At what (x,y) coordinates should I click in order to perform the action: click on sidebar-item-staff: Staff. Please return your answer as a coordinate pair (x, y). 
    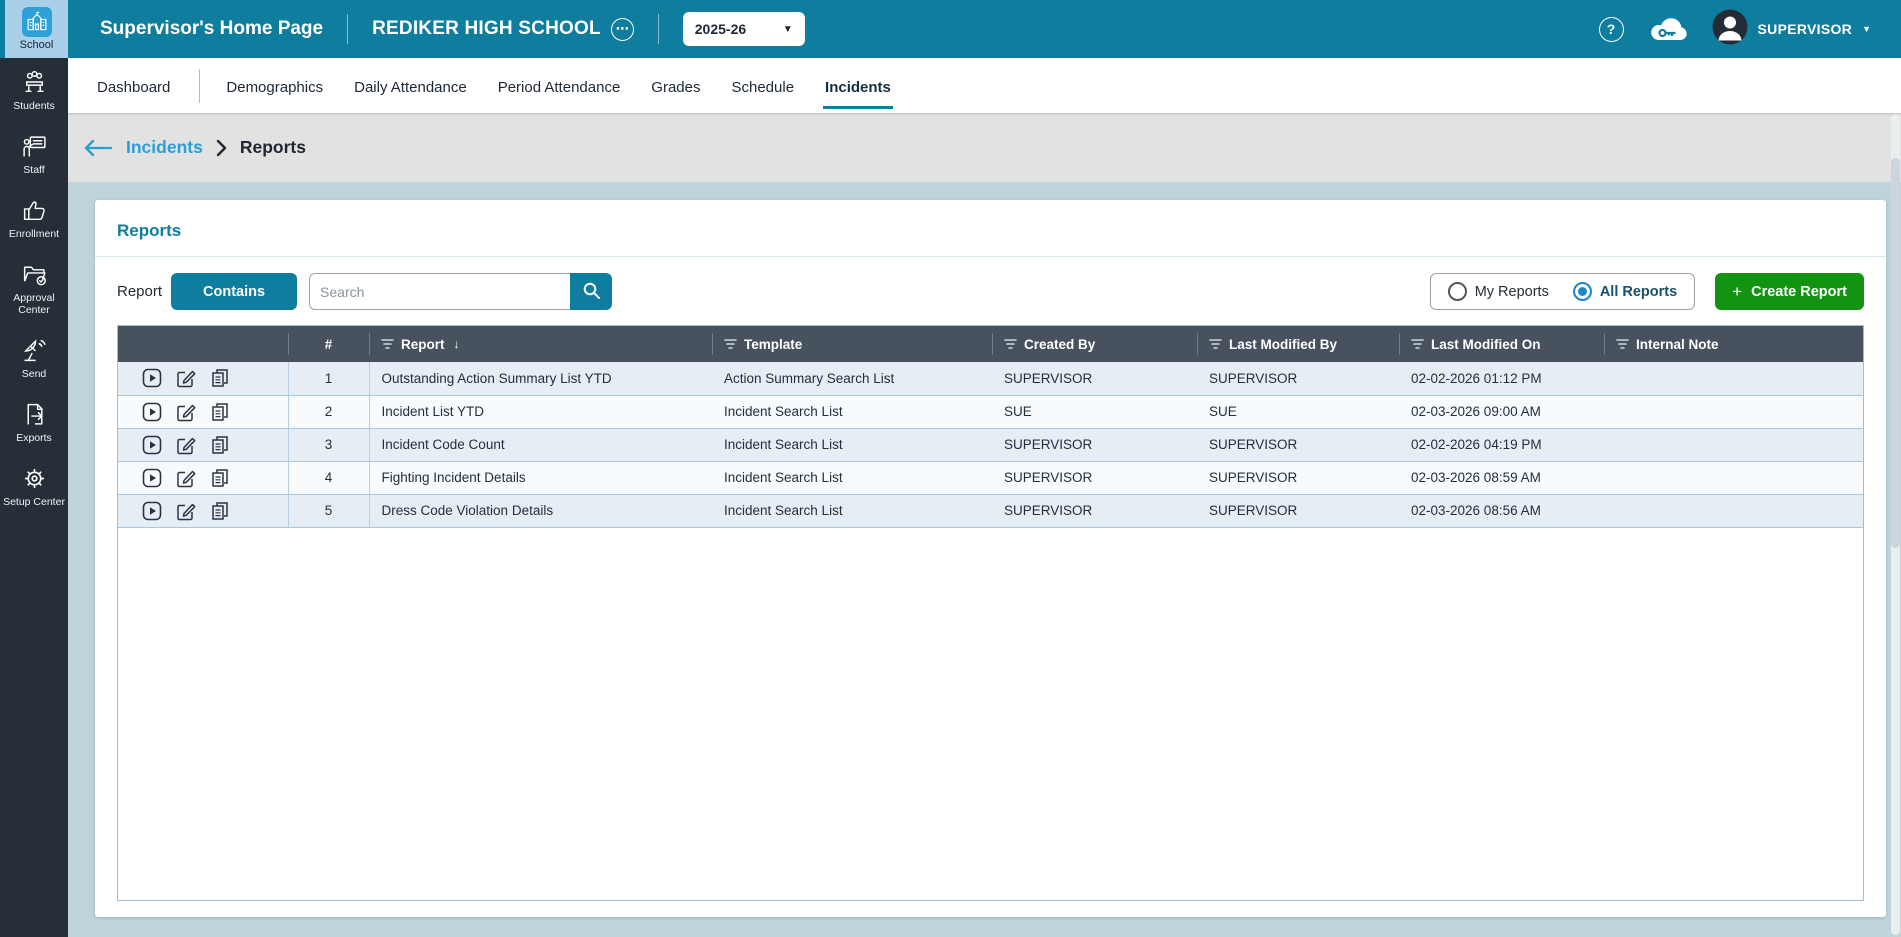
    Looking at the image, I should click on (34, 154).